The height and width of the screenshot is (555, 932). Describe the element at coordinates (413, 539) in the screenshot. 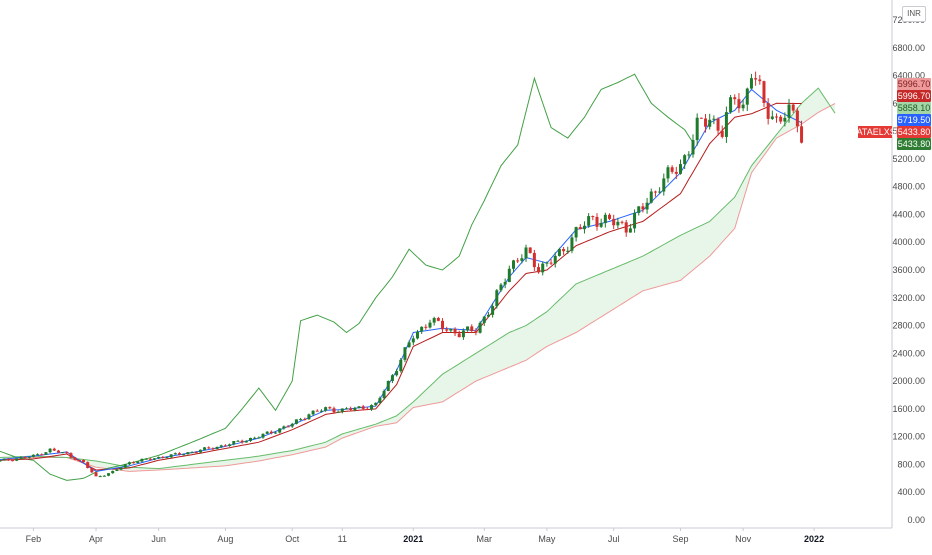

I see `x-tick-label: 2021` at that location.